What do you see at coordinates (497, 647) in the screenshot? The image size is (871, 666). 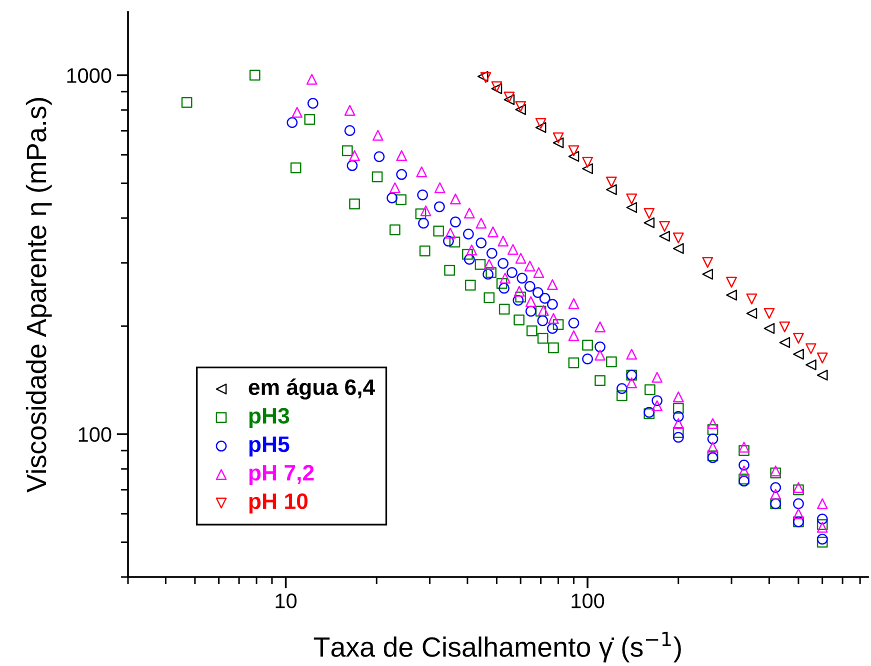 I see `x-axis-title: Taxa de Cisalhamento γ̇ (s$^{−1}$)` at bounding box center [497, 647].